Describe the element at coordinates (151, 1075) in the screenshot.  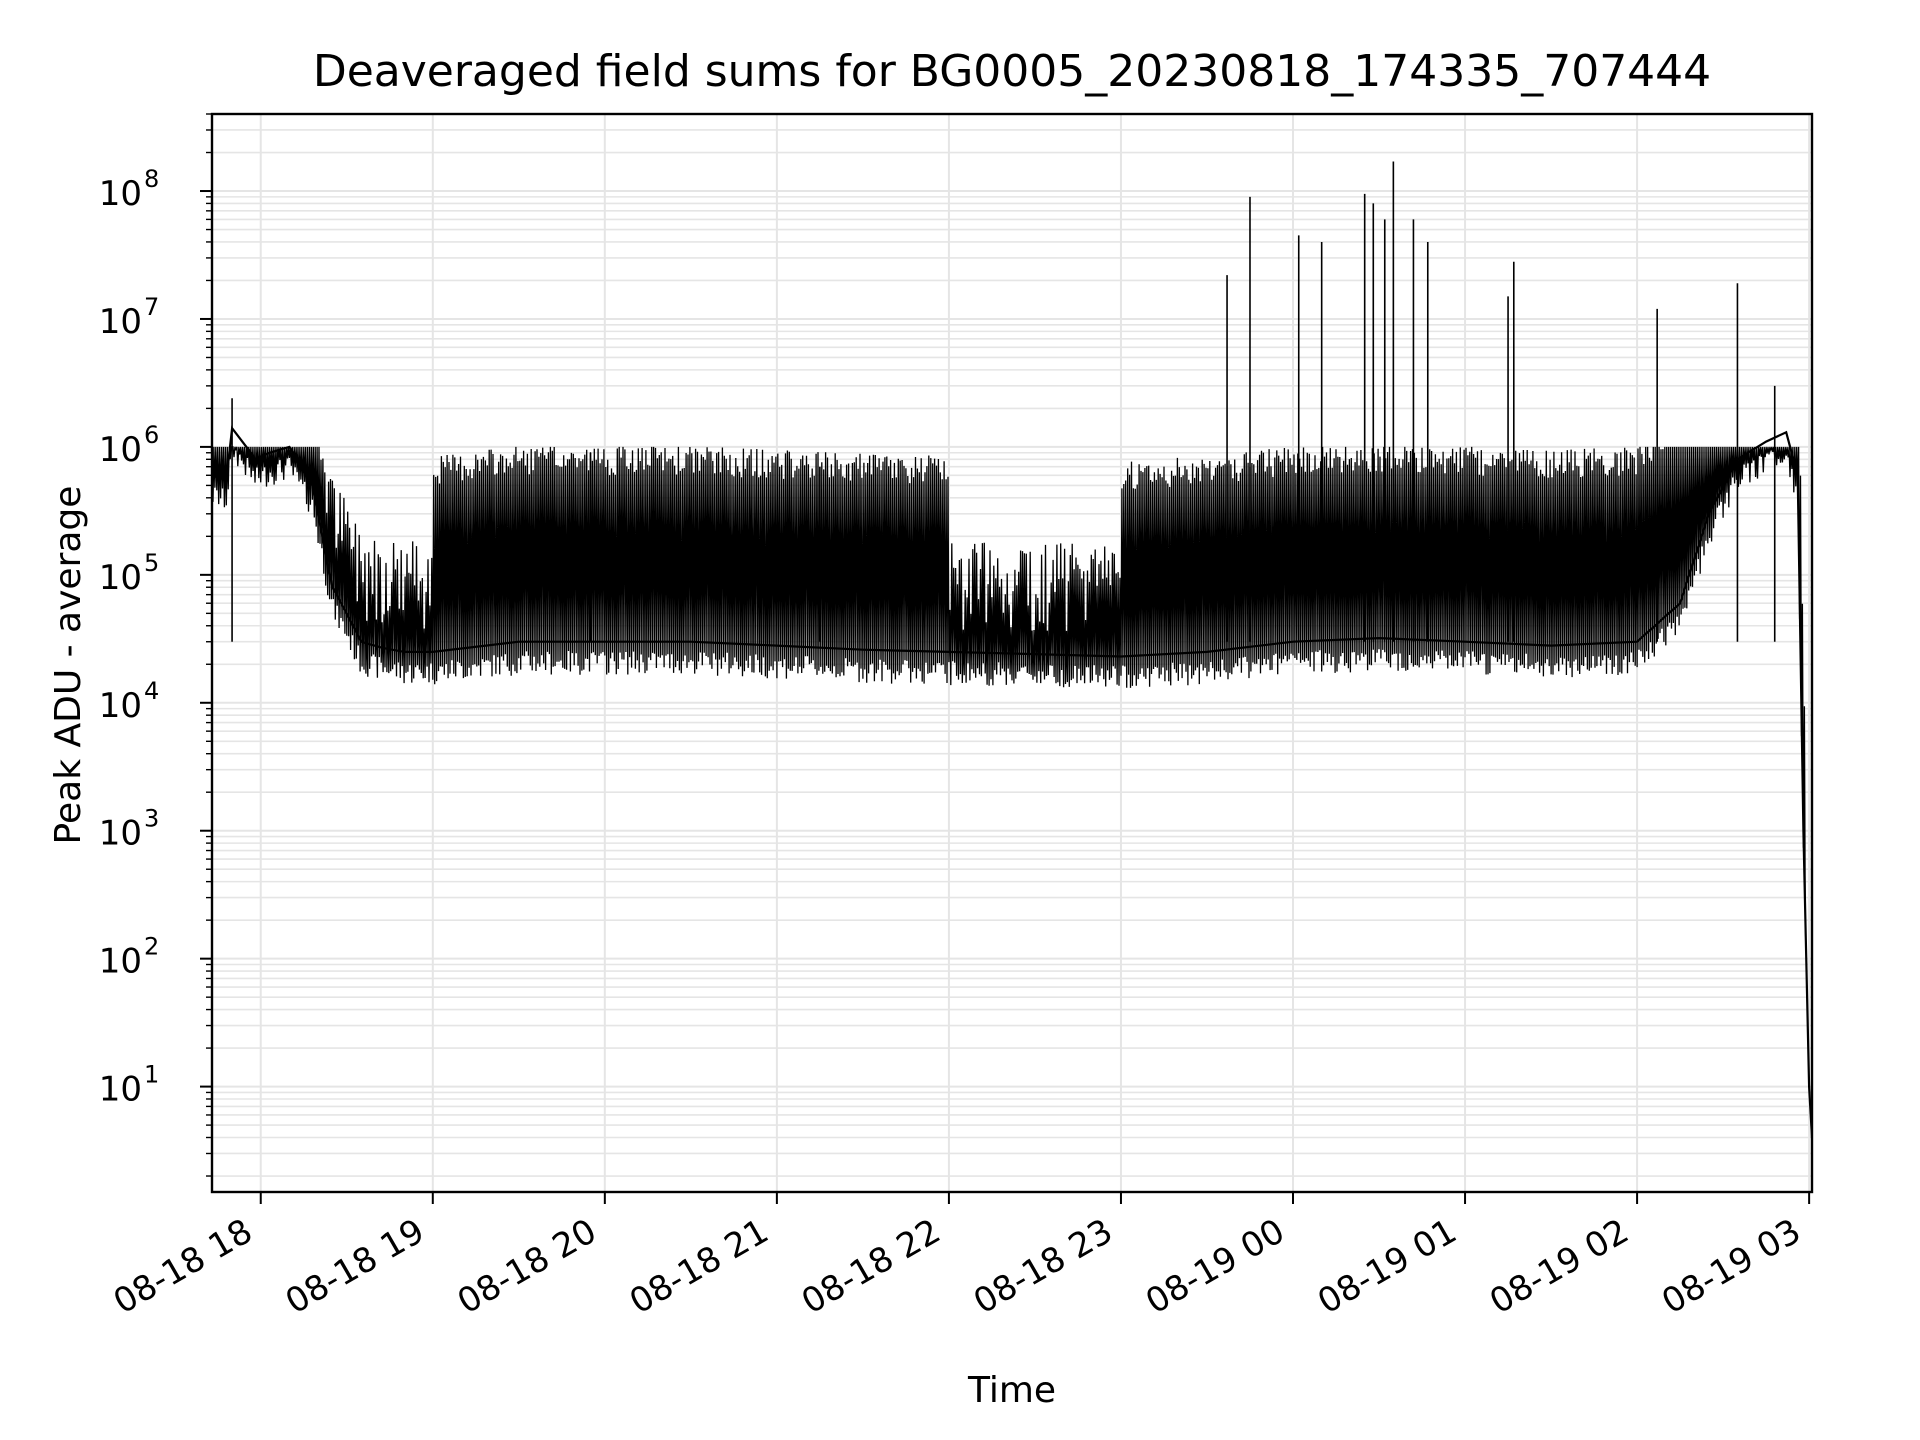
I see `y-tick-exponent: 1` at that location.